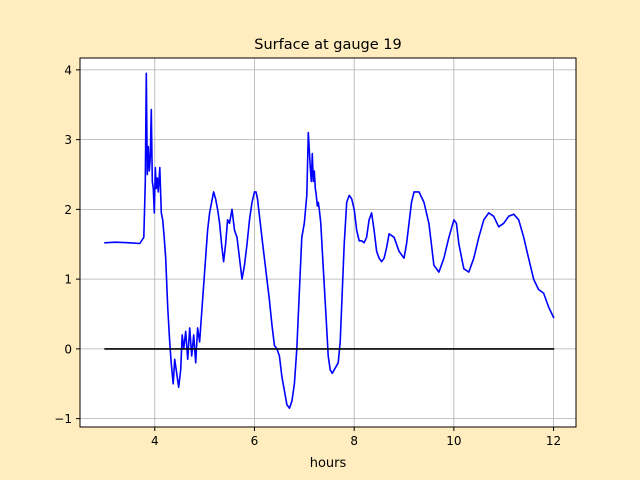 The height and width of the screenshot is (484, 640). I want to click on y-tick-label: 0, so click(68, 349).